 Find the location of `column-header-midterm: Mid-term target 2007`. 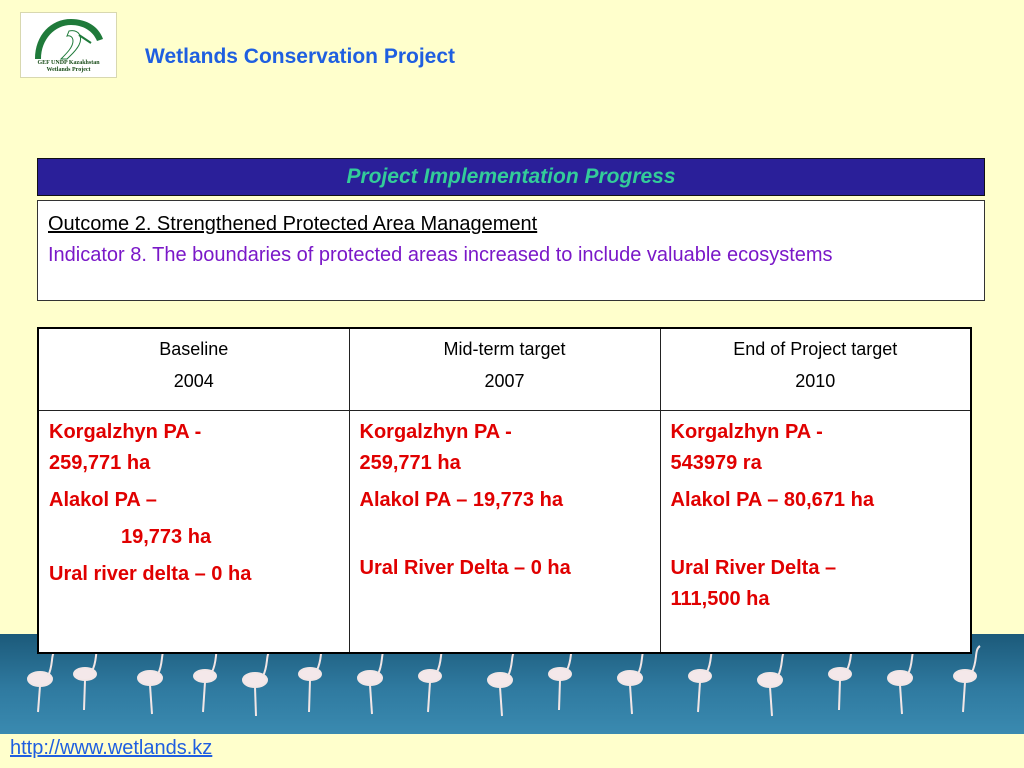

column-header-midterm: Mid-term target 2007 is located at coordinates (504, 369).